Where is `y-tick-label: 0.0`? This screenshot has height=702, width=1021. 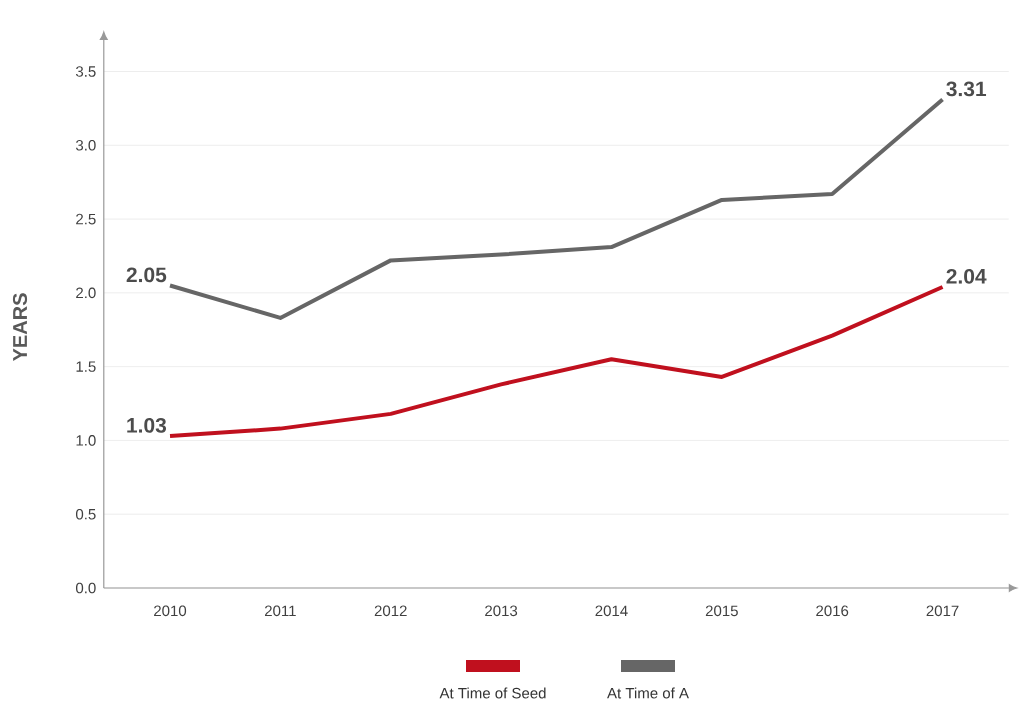 y-tick-label: 0.0 is located at coordinates (85, 588).